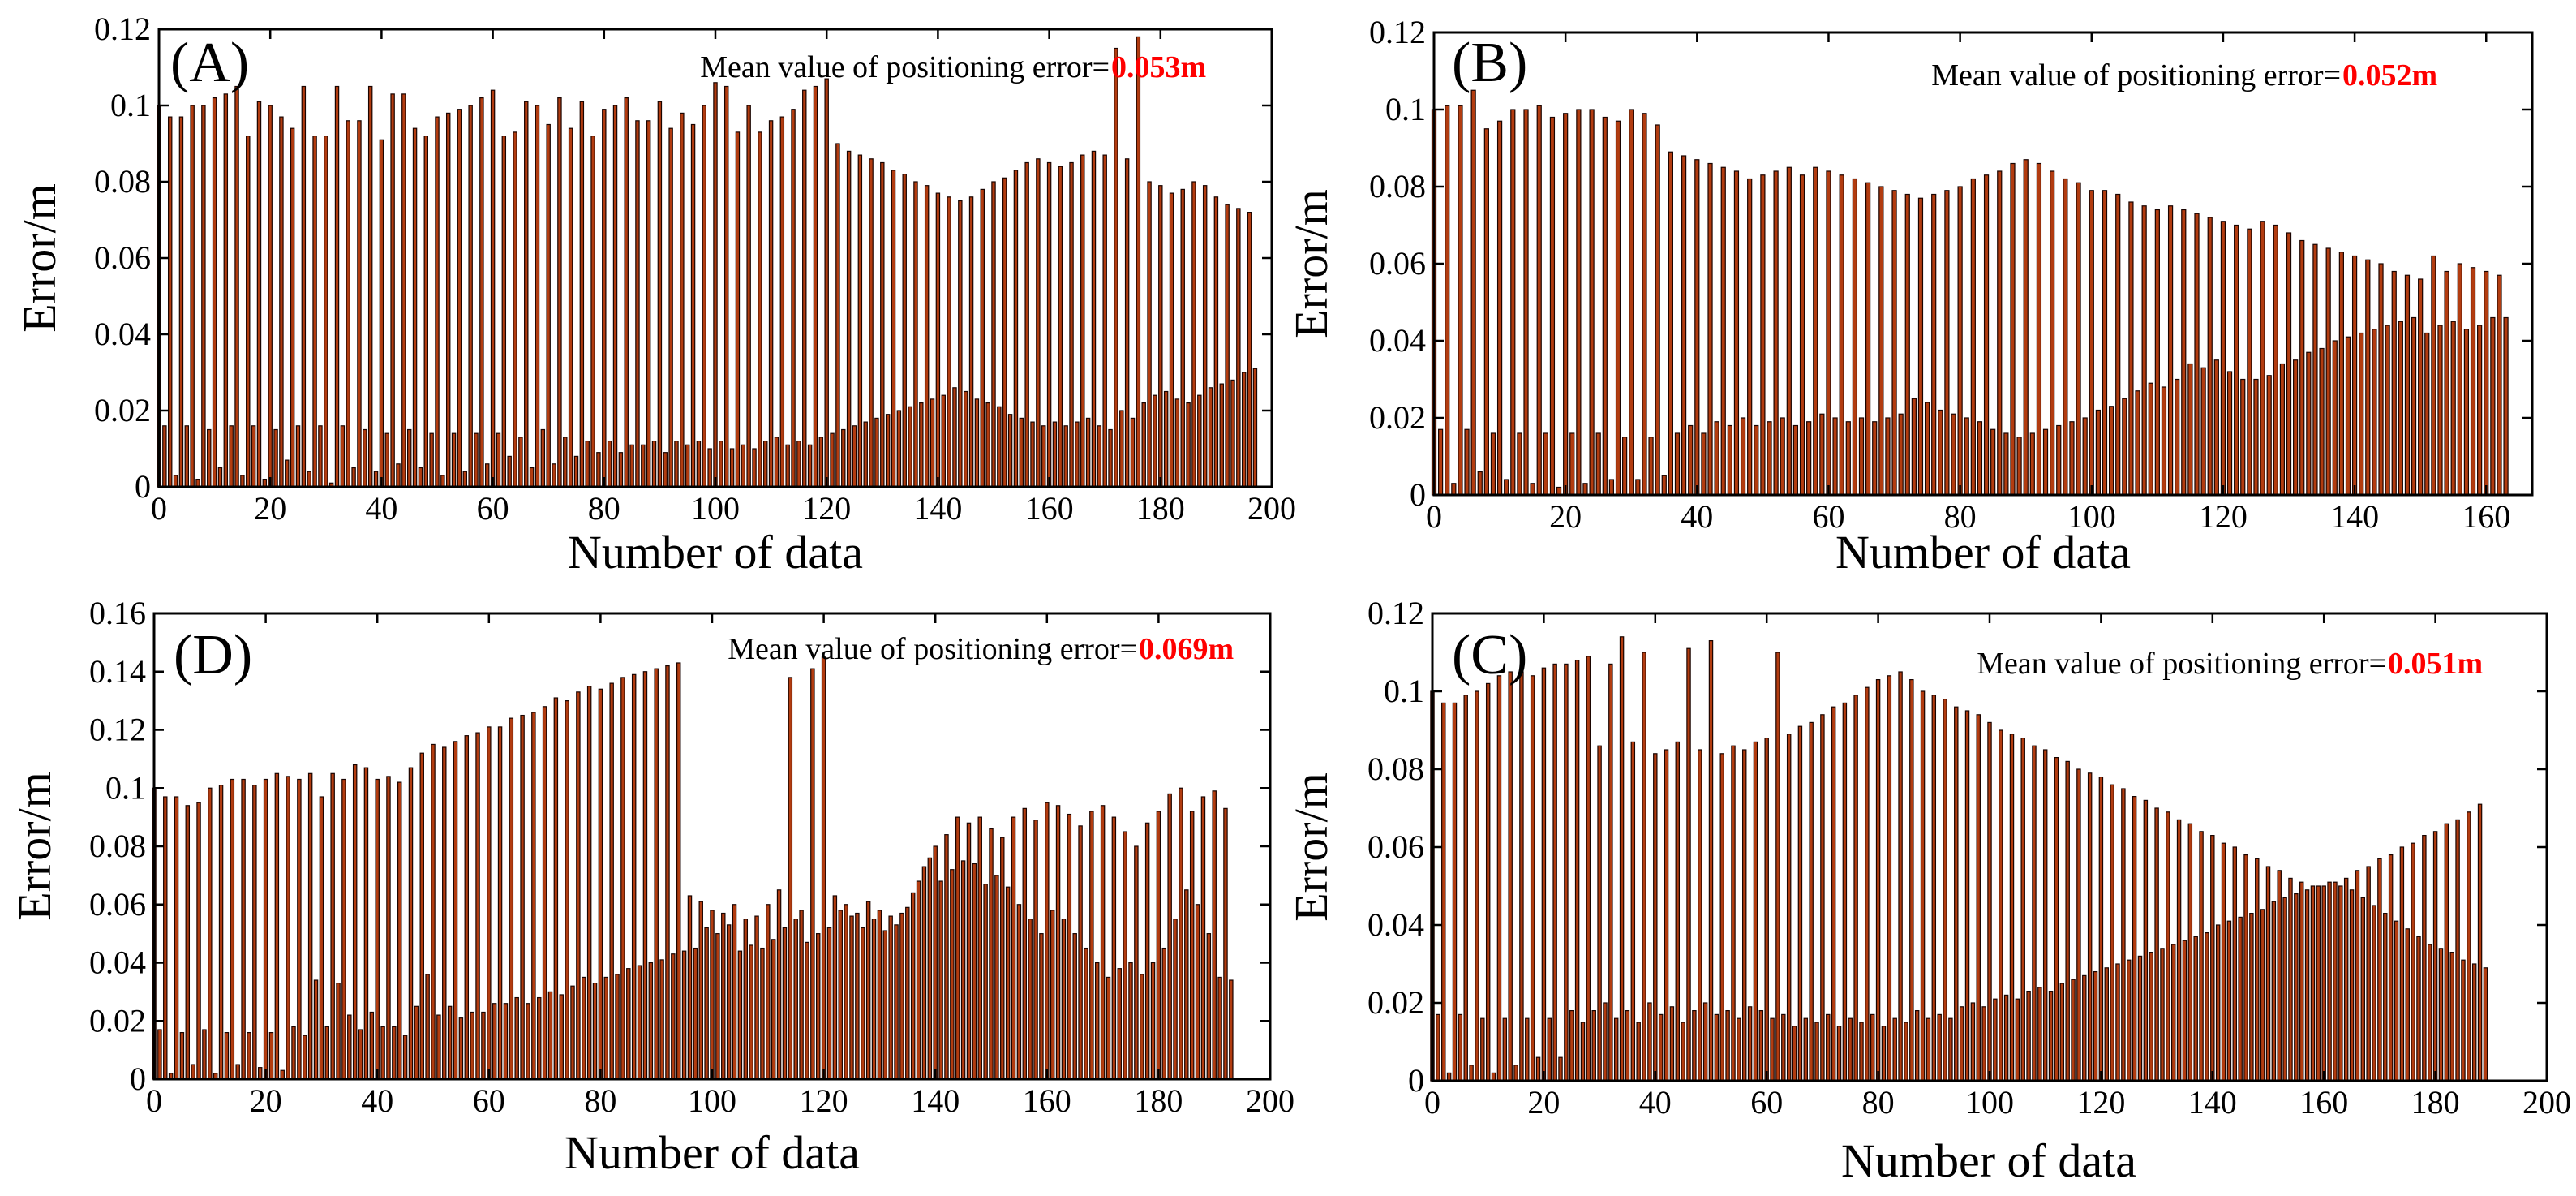  I want to click on y-axis-title: Error/m, so click(1311, 847).